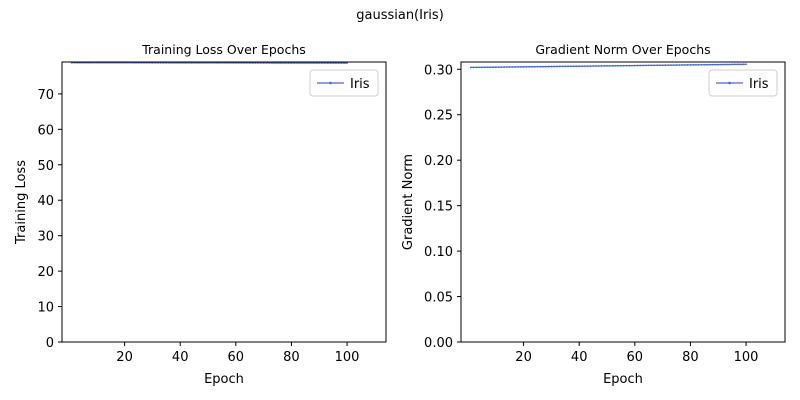  Describe the element at coordinates (622, 49) in the screenshot. I see `subplot-title: Gradient Norm Over Epochs` at that location.